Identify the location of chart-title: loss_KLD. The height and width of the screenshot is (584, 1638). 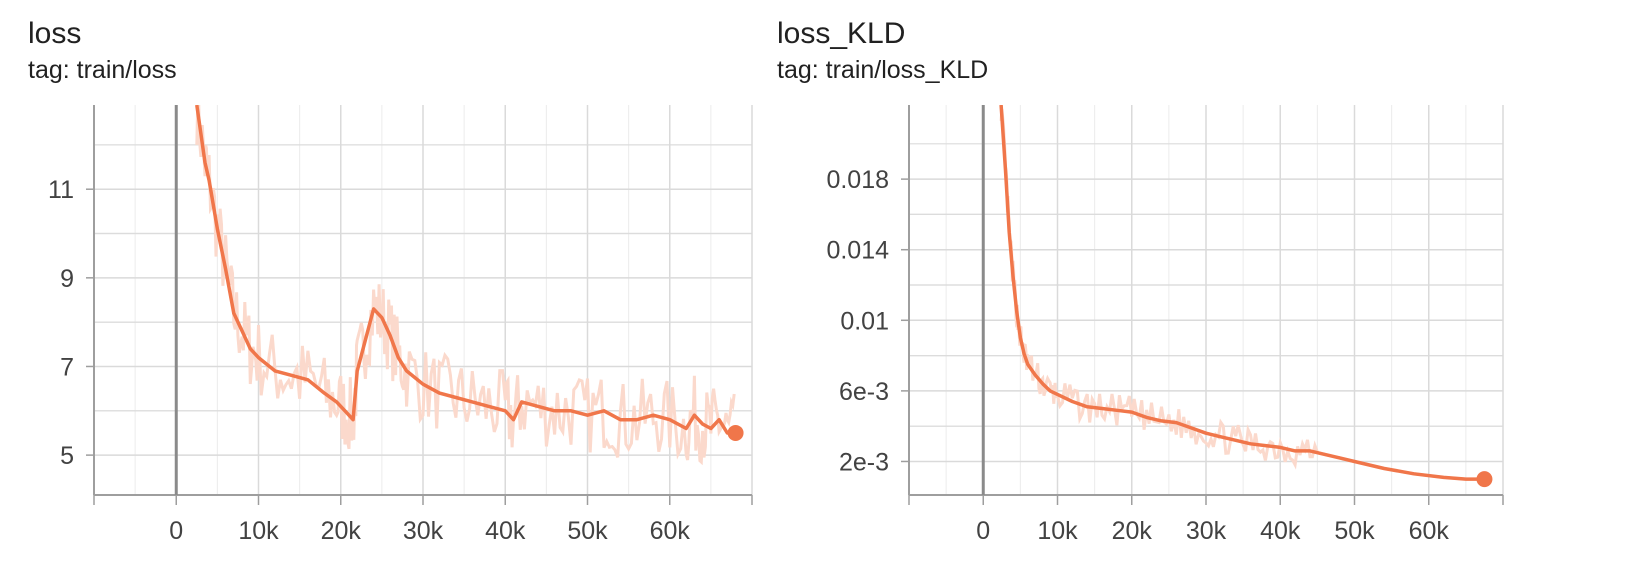
(841, 33).